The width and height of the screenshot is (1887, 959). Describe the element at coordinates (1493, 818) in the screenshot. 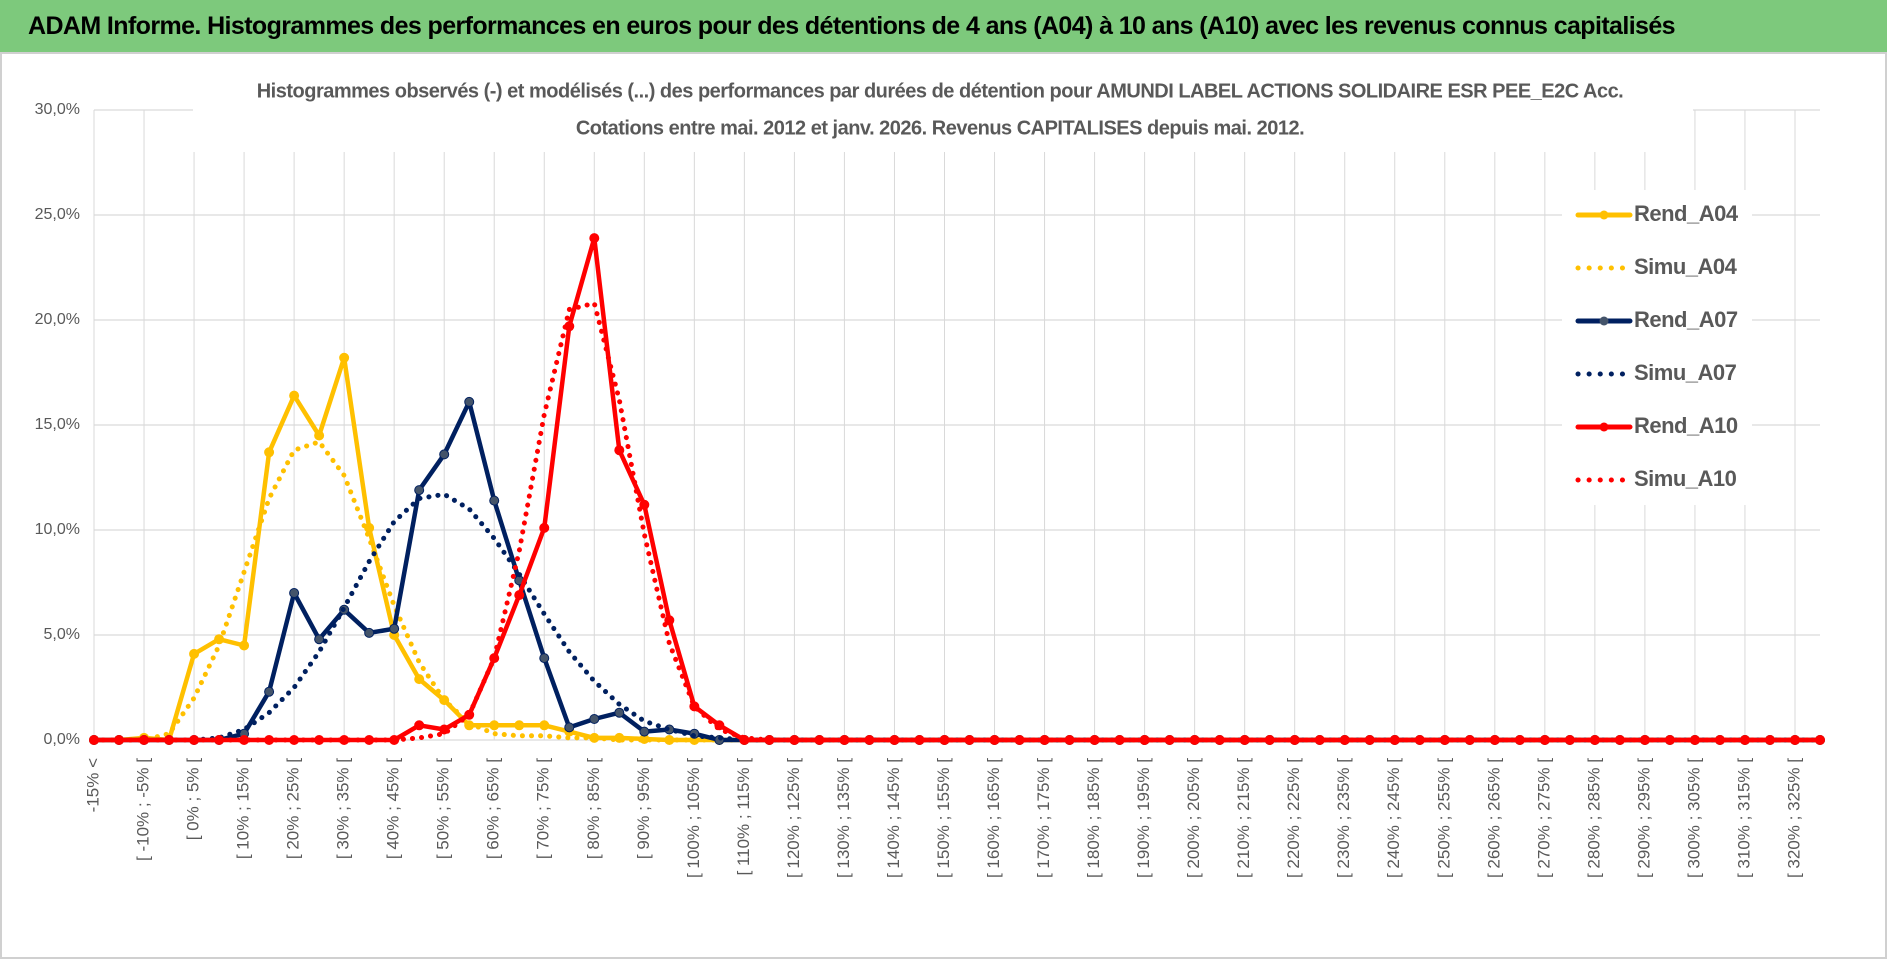

I see `x-tick-label: [ 260% ; 265% [` at that location.